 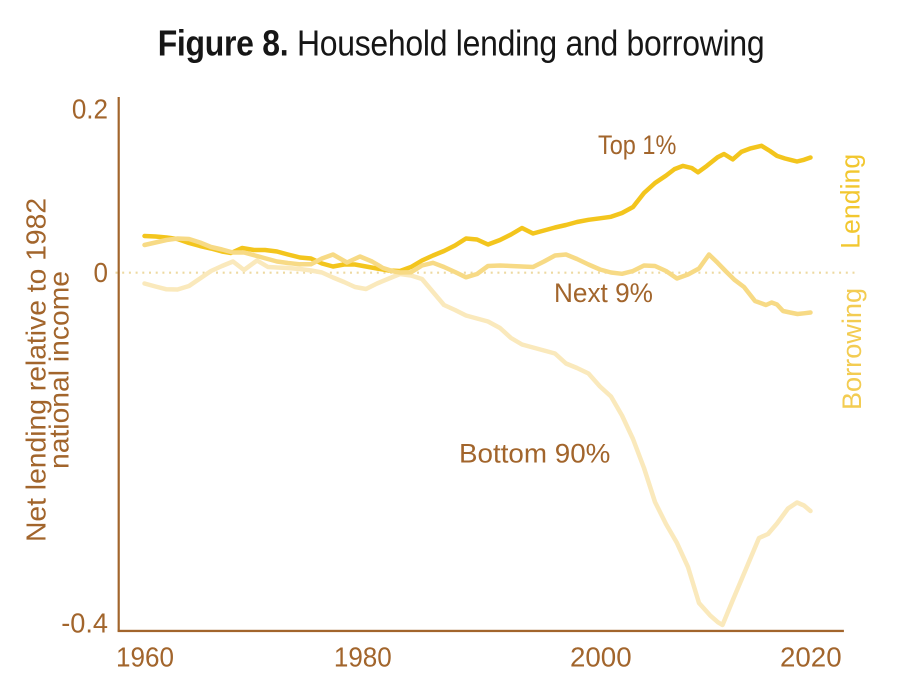 I want to click on svg-text: Borrowing, so click(x=852, y=349).